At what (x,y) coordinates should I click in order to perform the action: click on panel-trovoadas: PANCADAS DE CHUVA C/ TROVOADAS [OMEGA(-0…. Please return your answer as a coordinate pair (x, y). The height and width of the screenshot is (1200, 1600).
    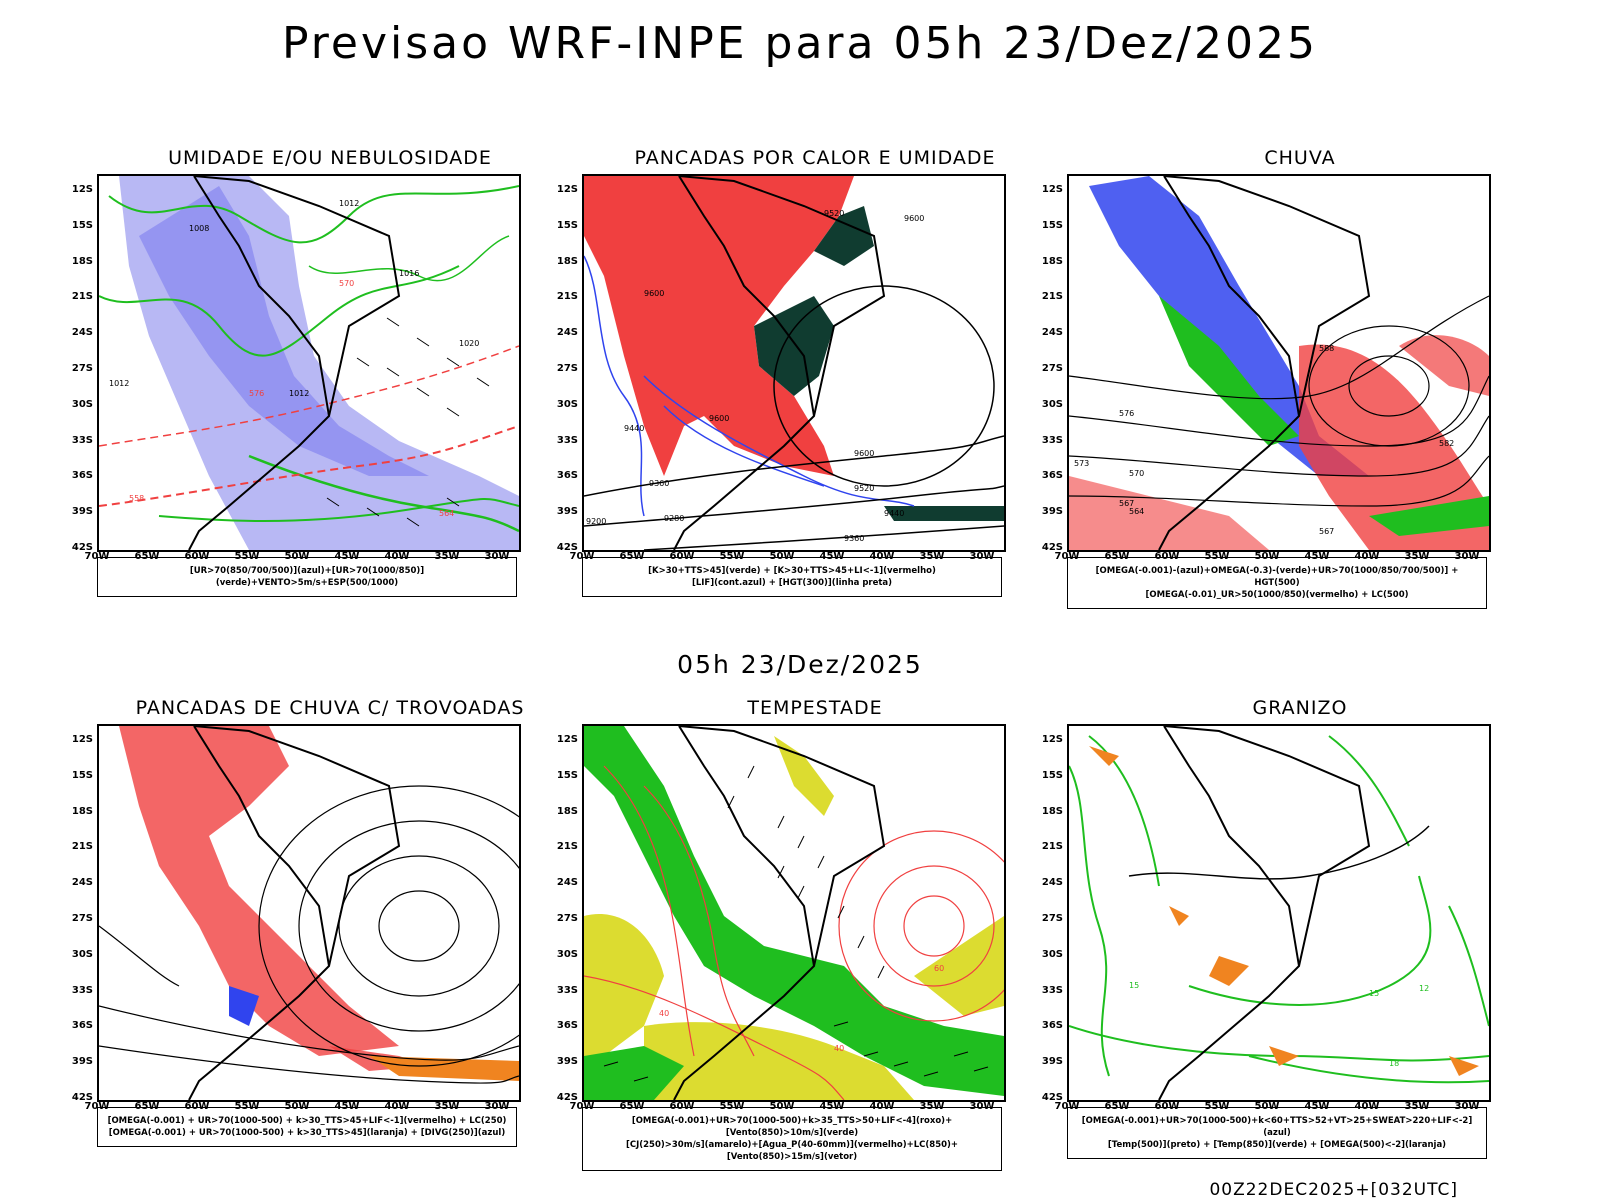
    Looking at the image, I should click on (330, 932).